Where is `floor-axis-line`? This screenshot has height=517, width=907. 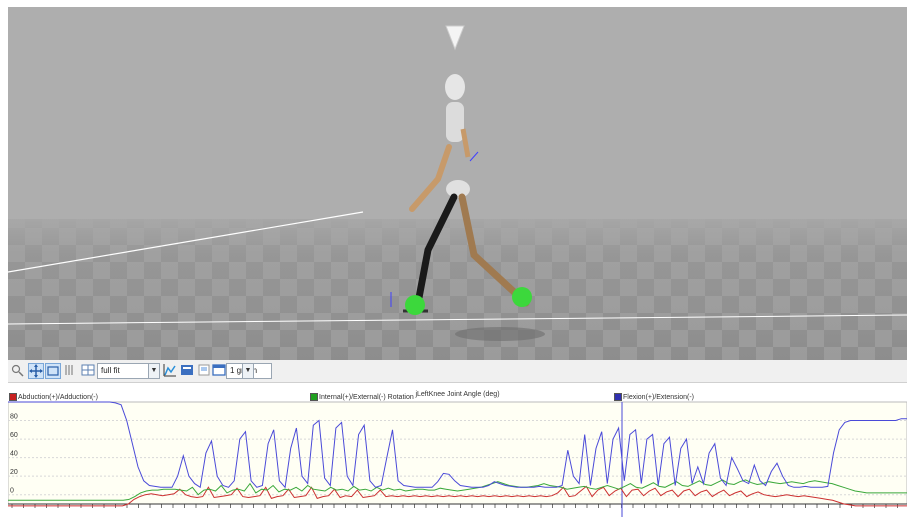
floor-axis-line is located at coordinates (186, 242).